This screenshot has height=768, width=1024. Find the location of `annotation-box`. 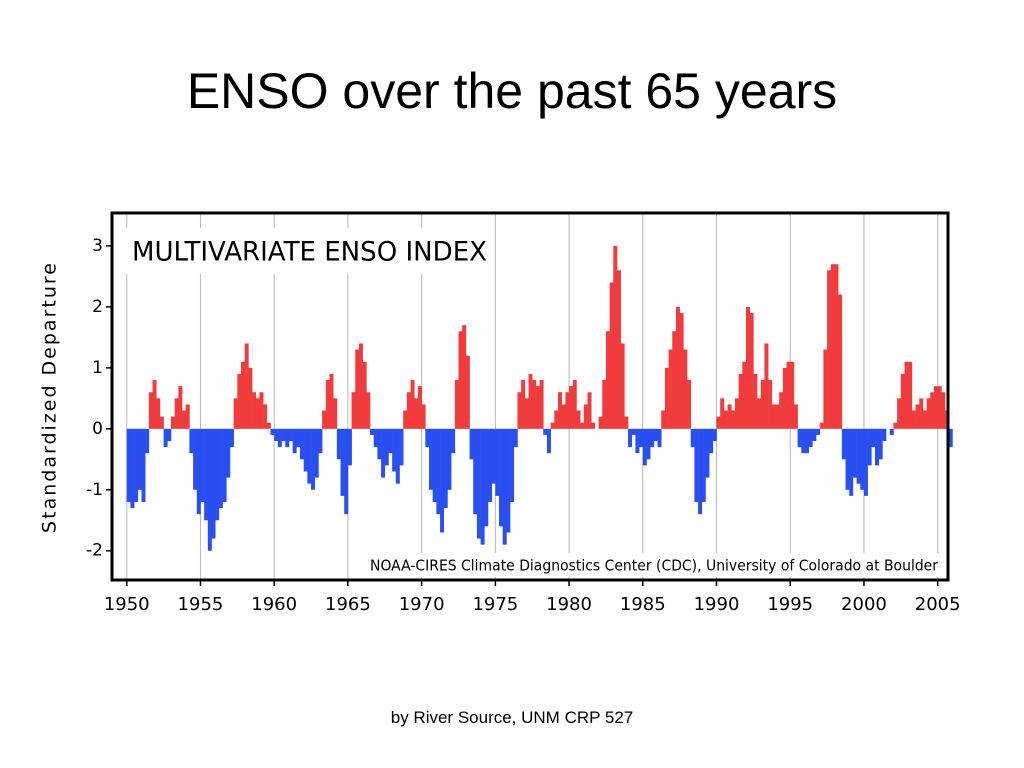

annotation-box is located at coordinates (654, 565).